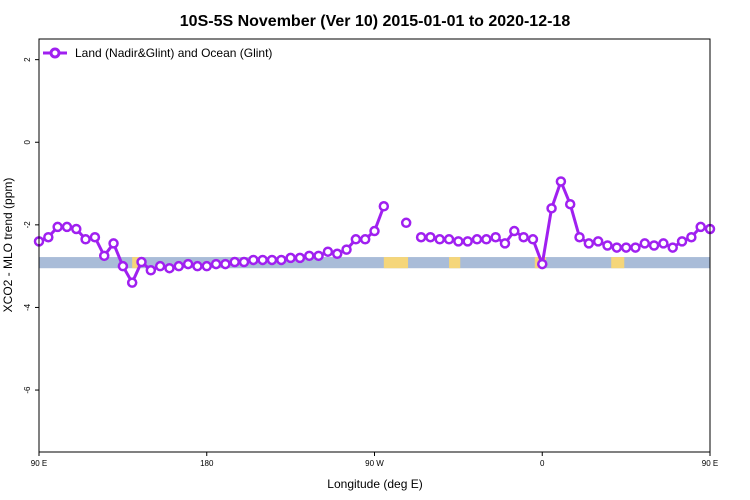 This screenshot has width=750, height=500. Describe the element at coordinates (55, 53) in the screenshot. I see `legend-point-marker` at that location.